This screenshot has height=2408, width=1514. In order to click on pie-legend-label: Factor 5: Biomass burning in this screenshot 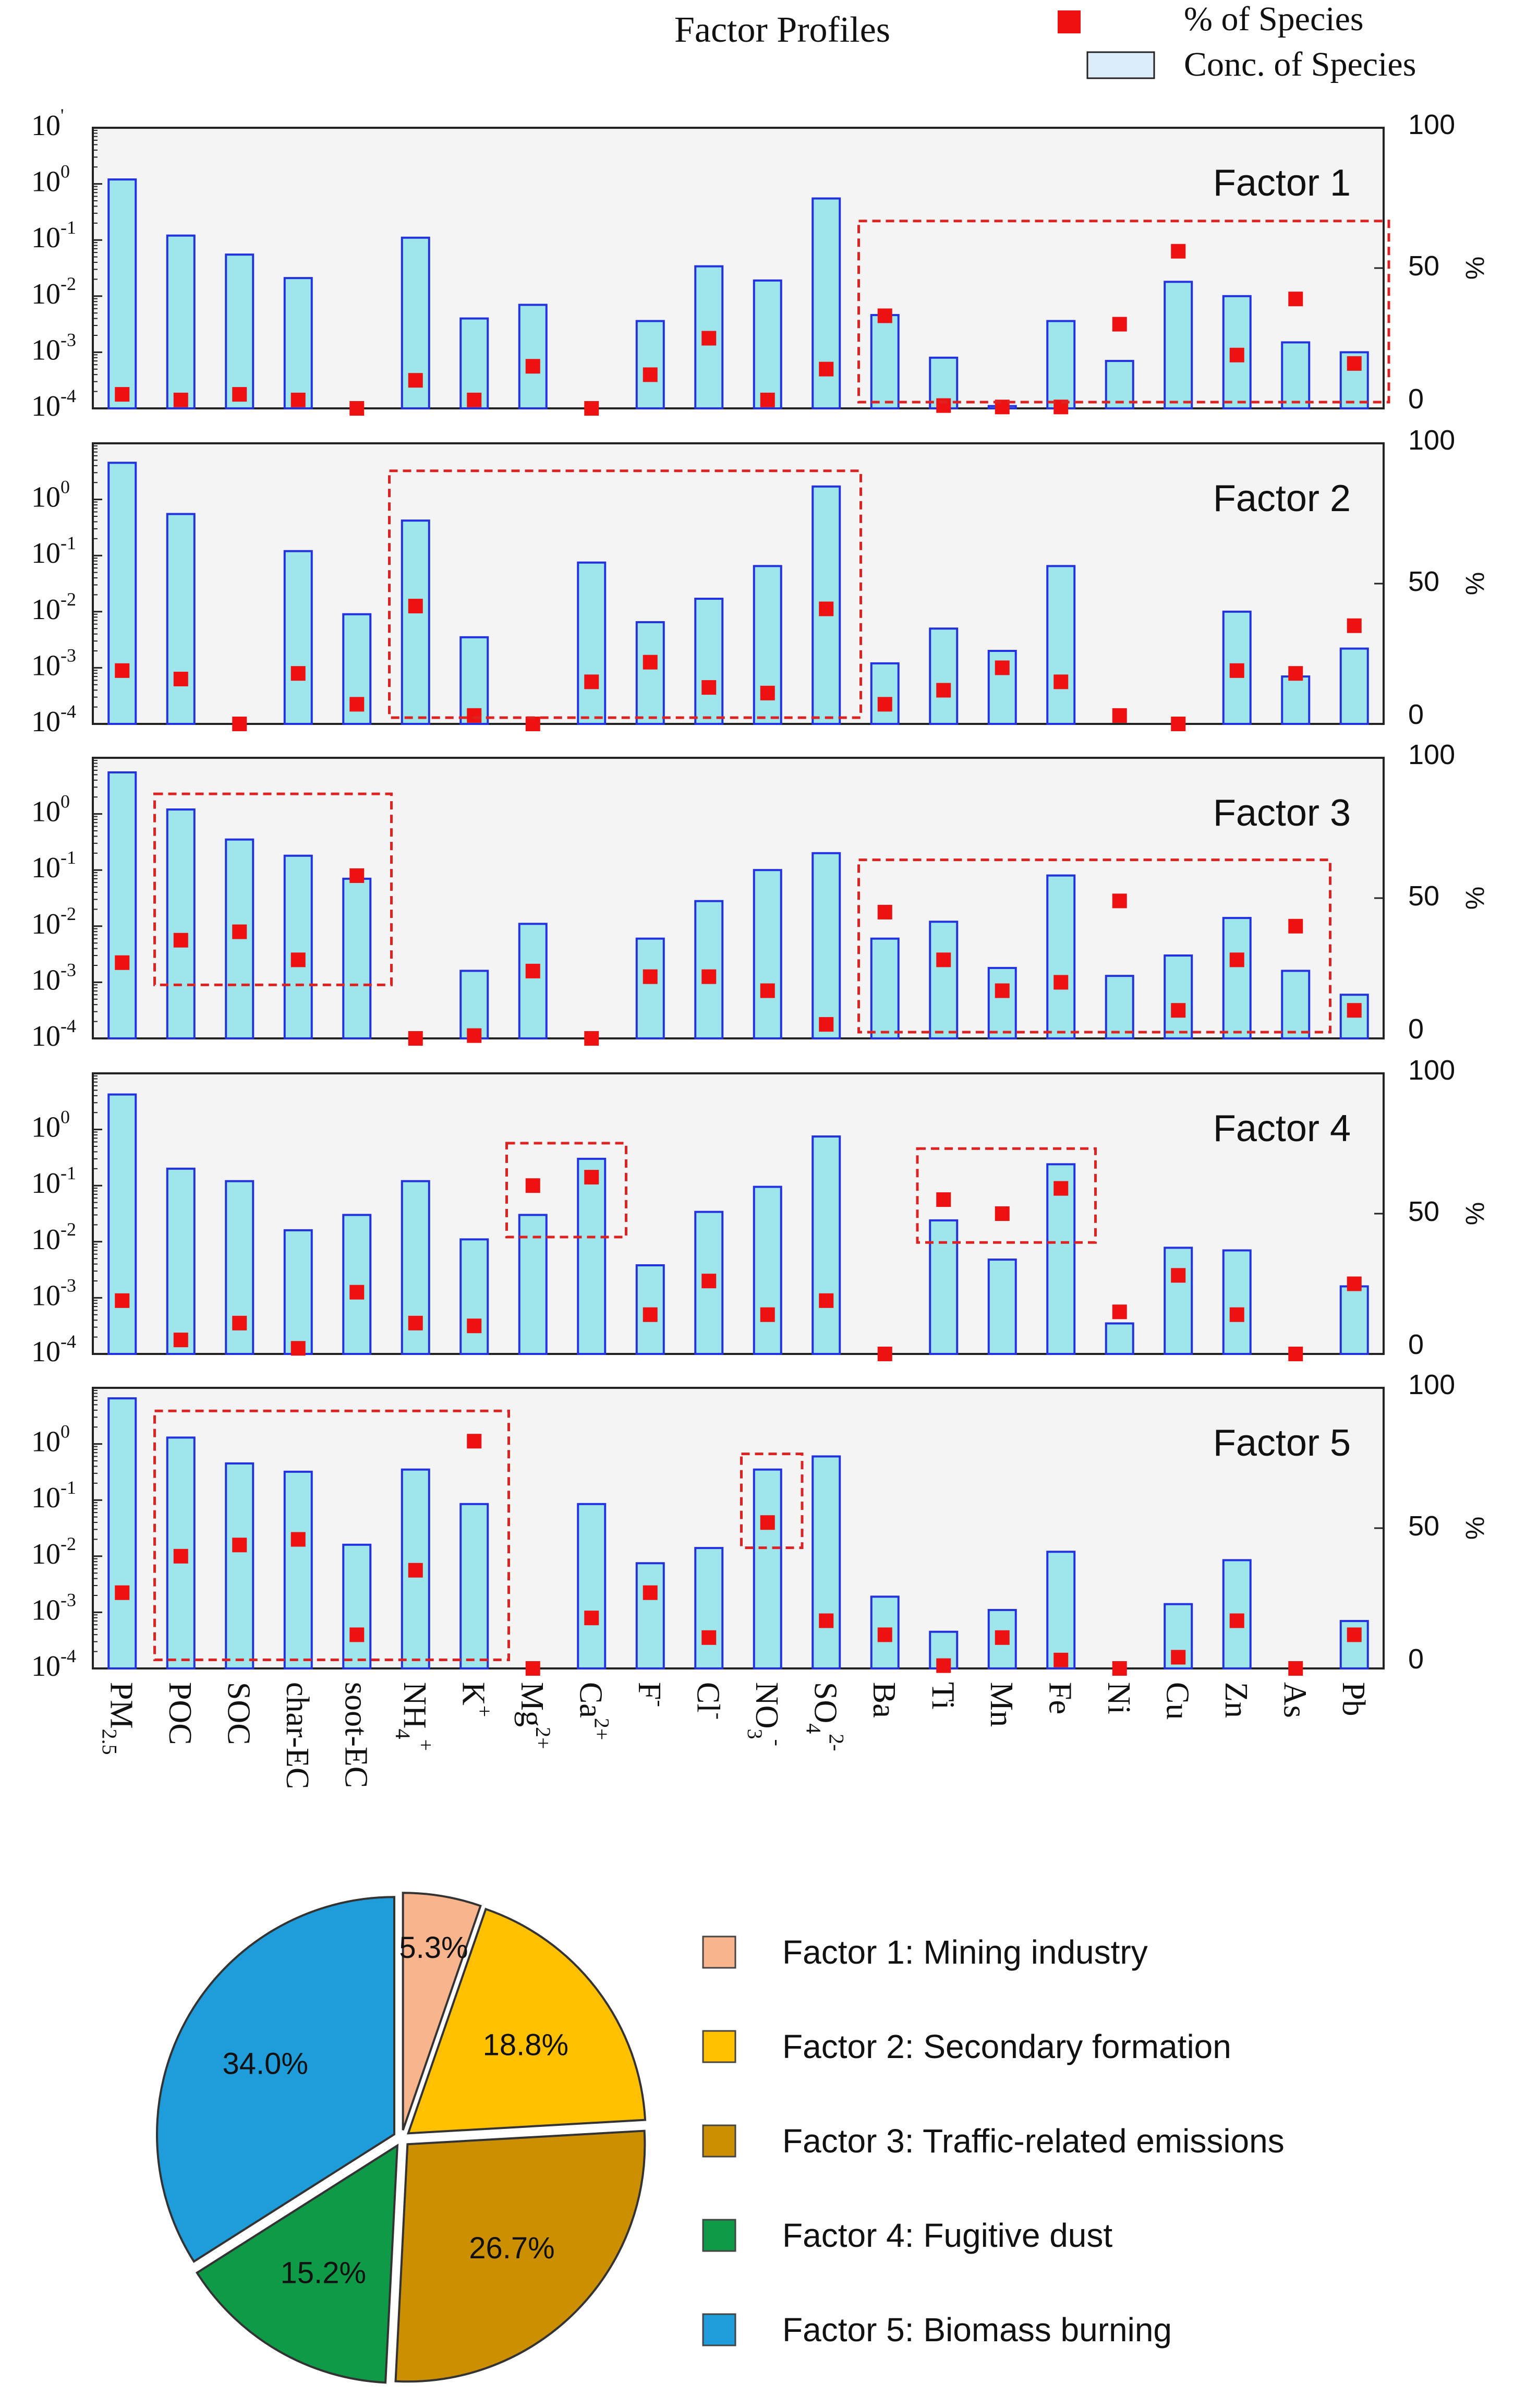, I will do `click(977, 2330)`.